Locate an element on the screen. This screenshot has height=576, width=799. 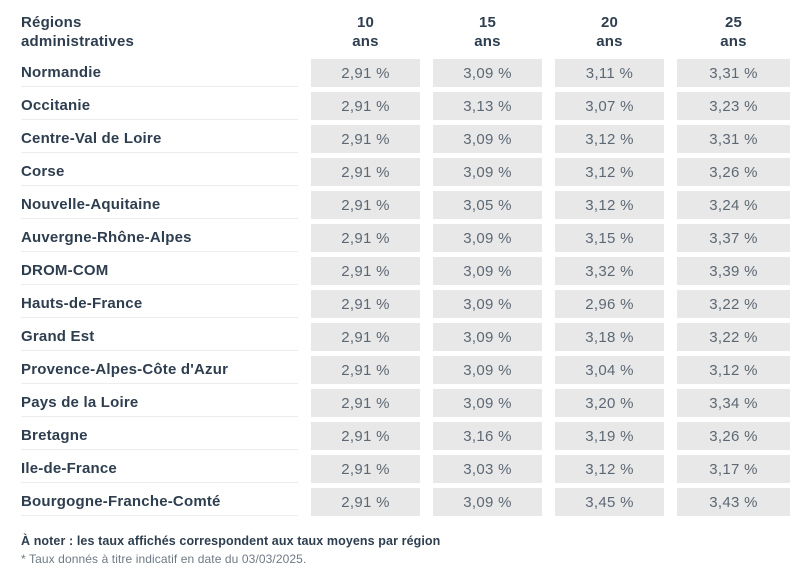
rate-cell: 3,11 % is located at coordinates (609, 73).